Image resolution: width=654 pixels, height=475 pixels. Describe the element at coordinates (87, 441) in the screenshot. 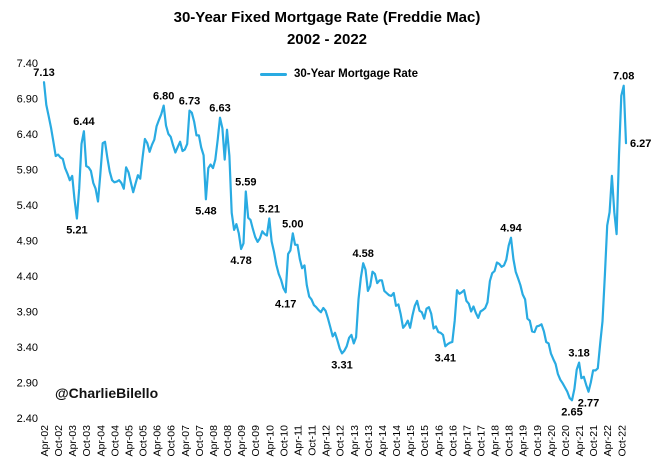

I see `svg-text: Oct-03` at that location.